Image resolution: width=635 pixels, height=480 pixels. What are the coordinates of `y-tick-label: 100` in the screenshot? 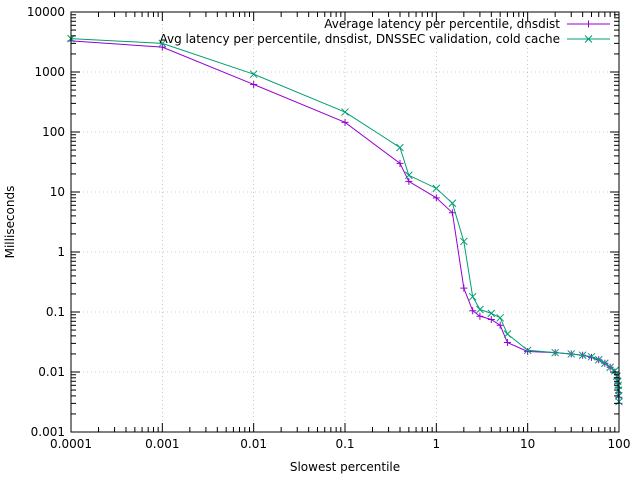 It's located at (53, 132).